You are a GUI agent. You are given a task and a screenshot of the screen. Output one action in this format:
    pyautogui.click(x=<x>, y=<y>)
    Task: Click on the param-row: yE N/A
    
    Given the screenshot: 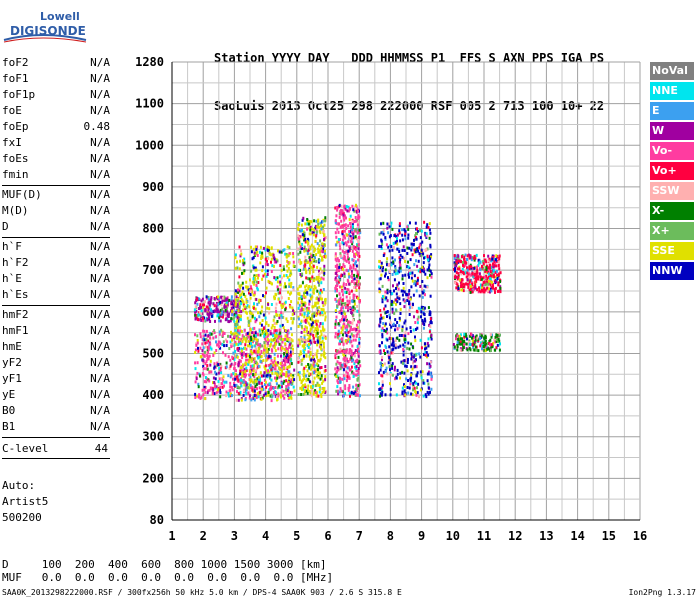 What is the action you would take?
    pyautogui.click(x=56, y=396)
    